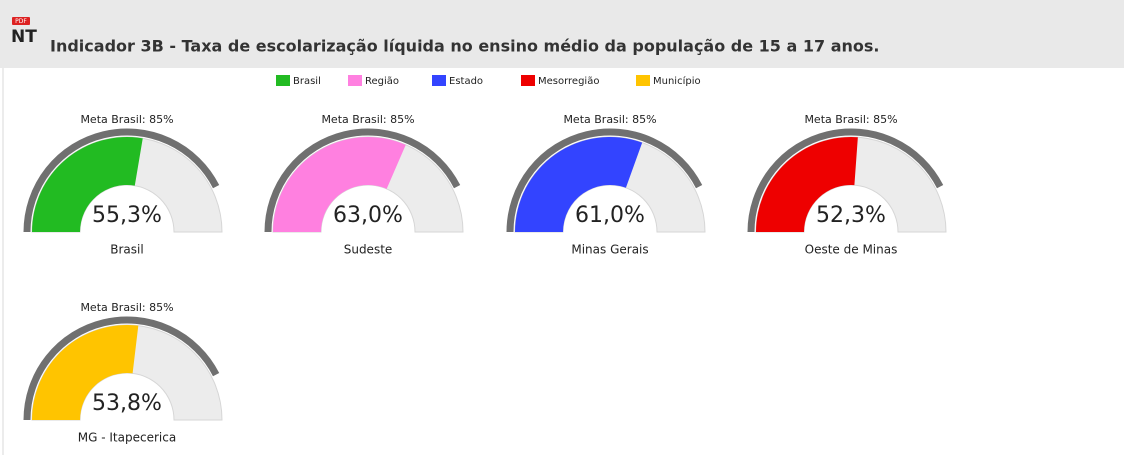 This screenshot has height=455, width=1124. What do you see at coordinates (127, 215) in the screenshot?
I see `gauge-value-label: 55,3%` at bounding box center [127, 215].